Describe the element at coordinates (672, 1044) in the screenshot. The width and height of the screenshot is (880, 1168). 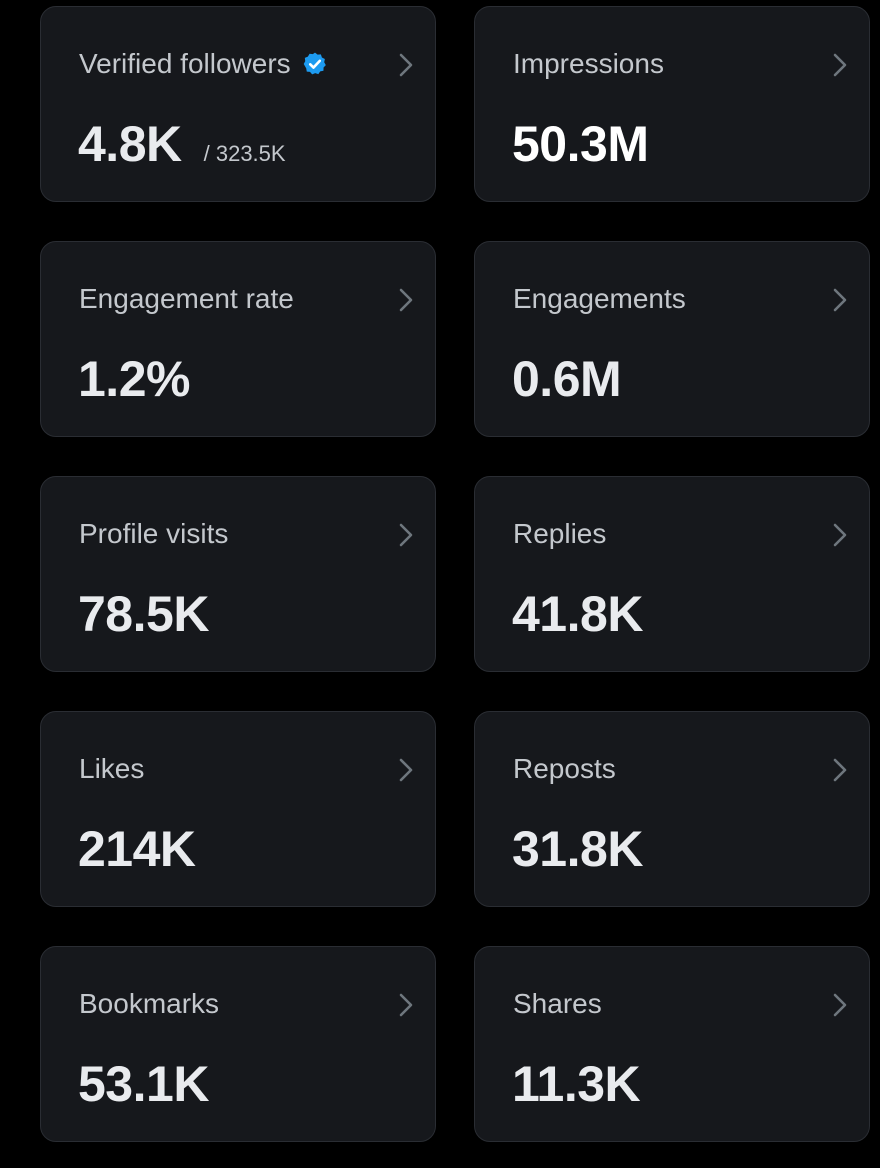
I see `metric-card-shares: Shares 11.3K` at that location.